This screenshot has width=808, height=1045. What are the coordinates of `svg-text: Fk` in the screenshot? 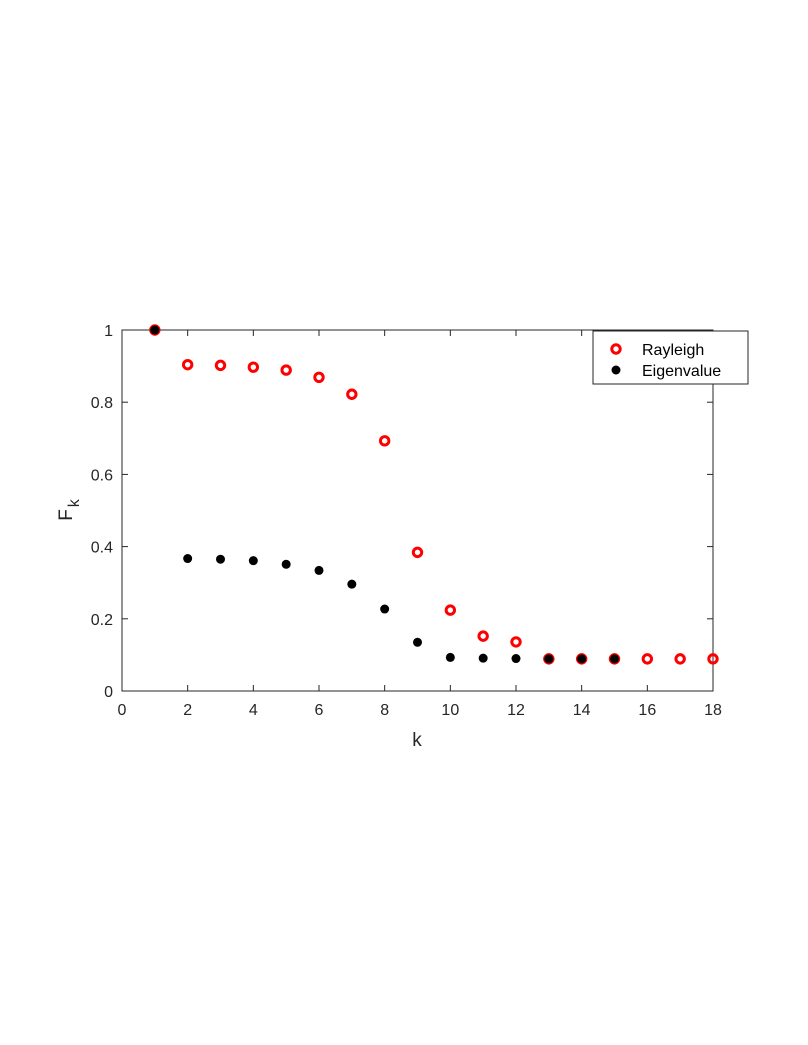 It's located at (69, 509).